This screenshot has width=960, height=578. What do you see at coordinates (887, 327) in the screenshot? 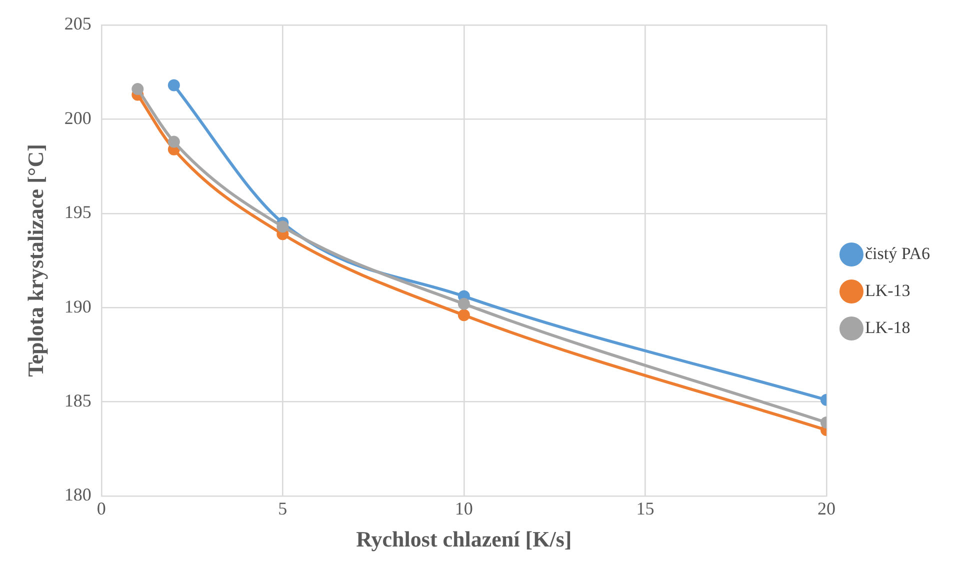
I see `legend-label: LK-18` at bounding box center [887, 327].